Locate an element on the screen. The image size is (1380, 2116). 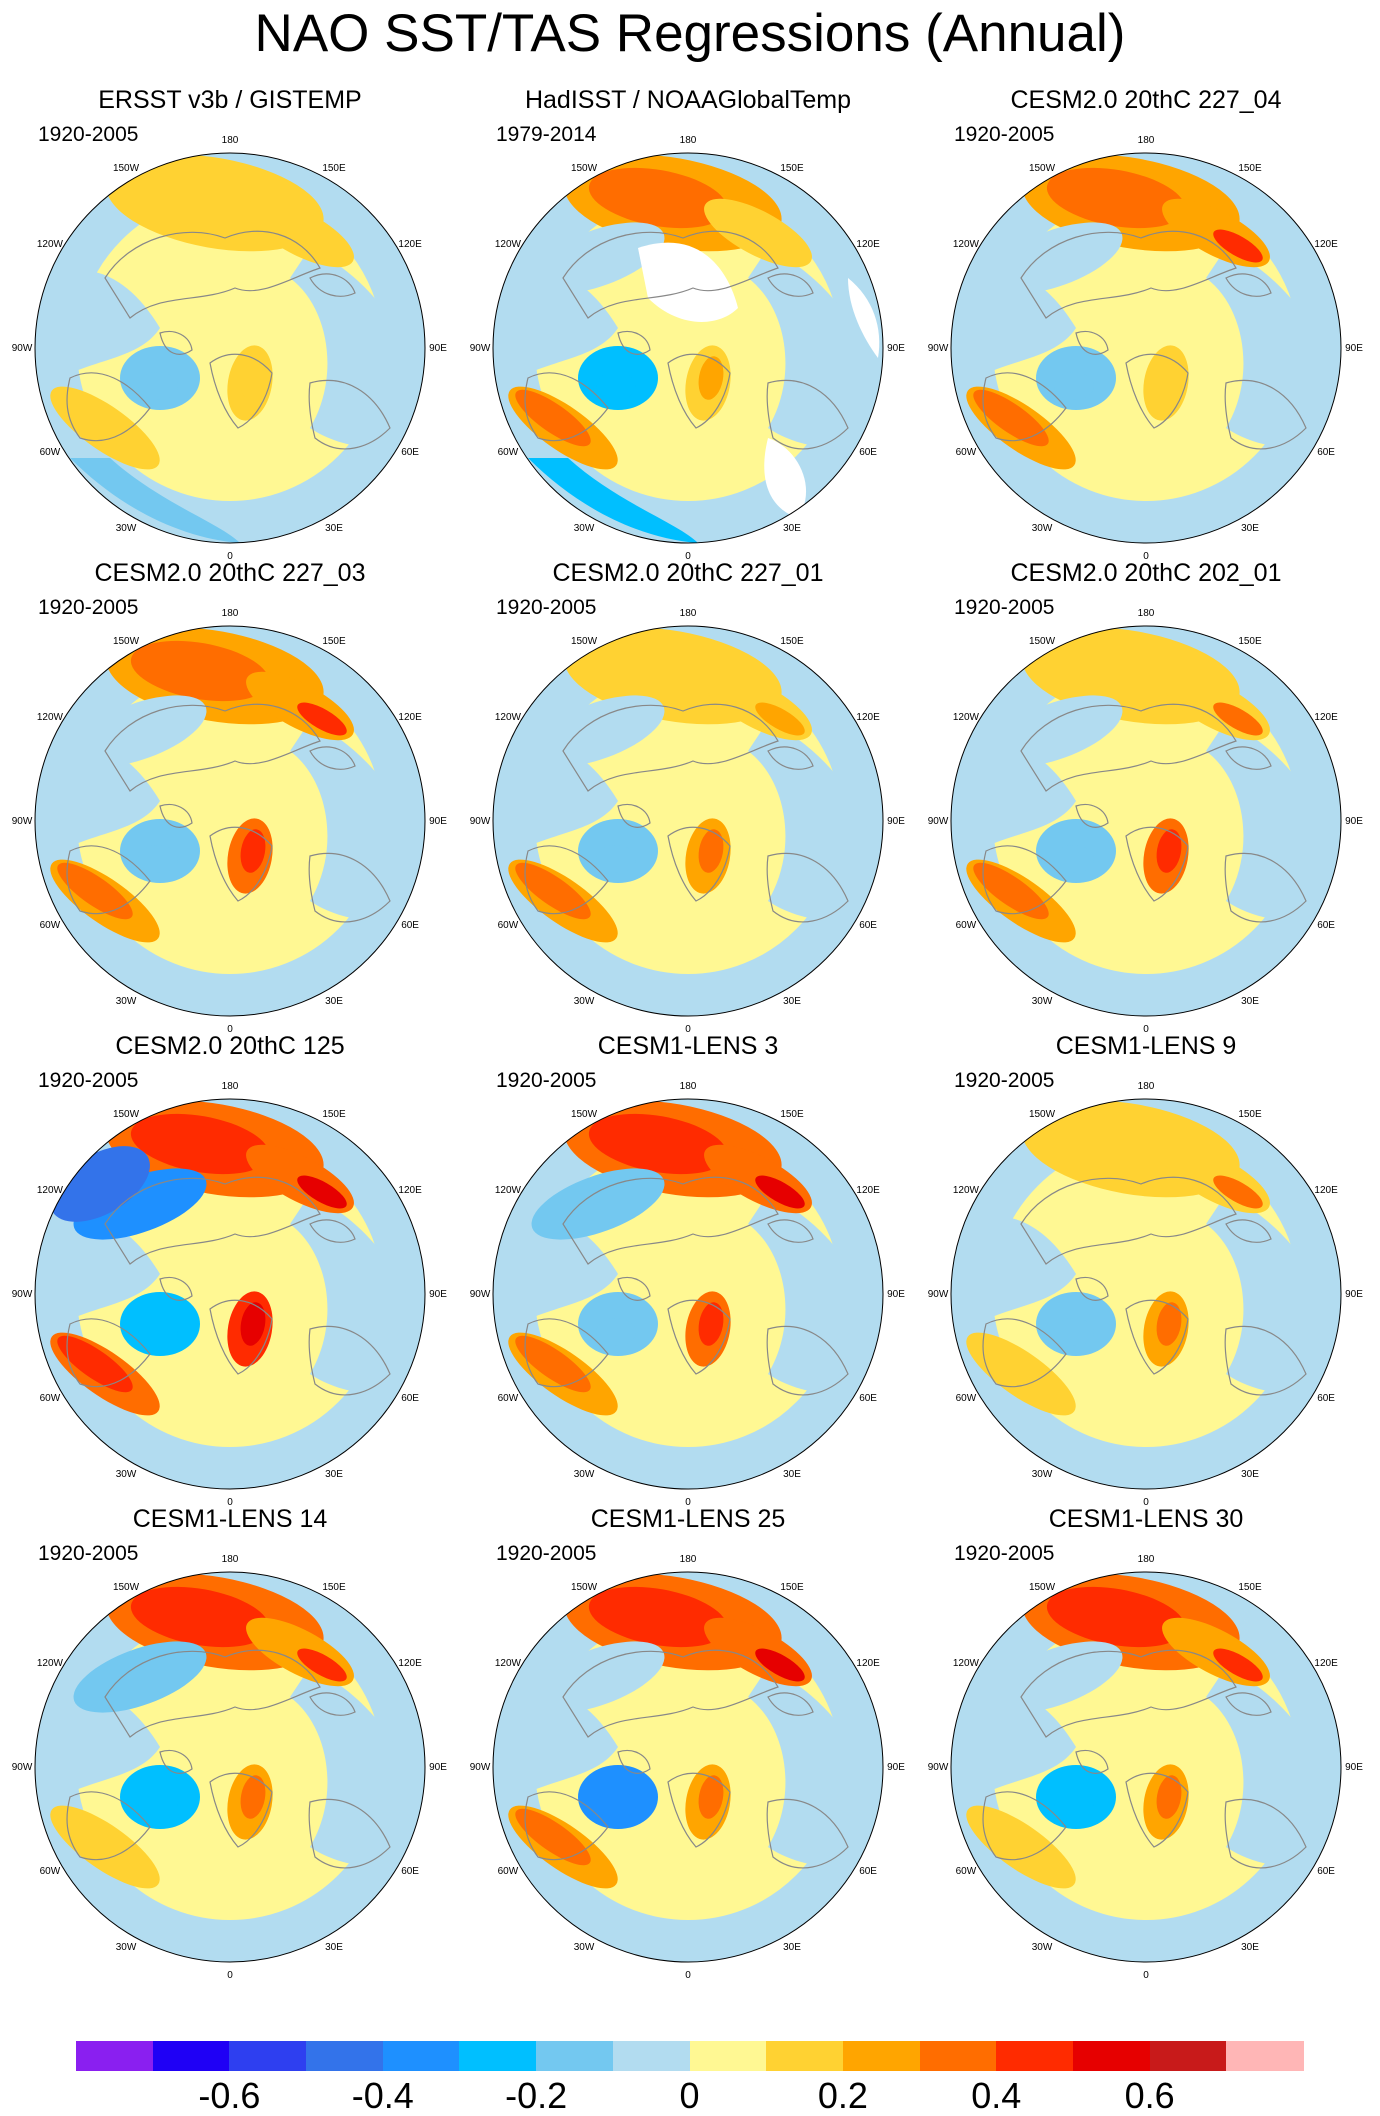
panel-title: CESM2.0 20thC 125 is located at coordinates (230, 1046).